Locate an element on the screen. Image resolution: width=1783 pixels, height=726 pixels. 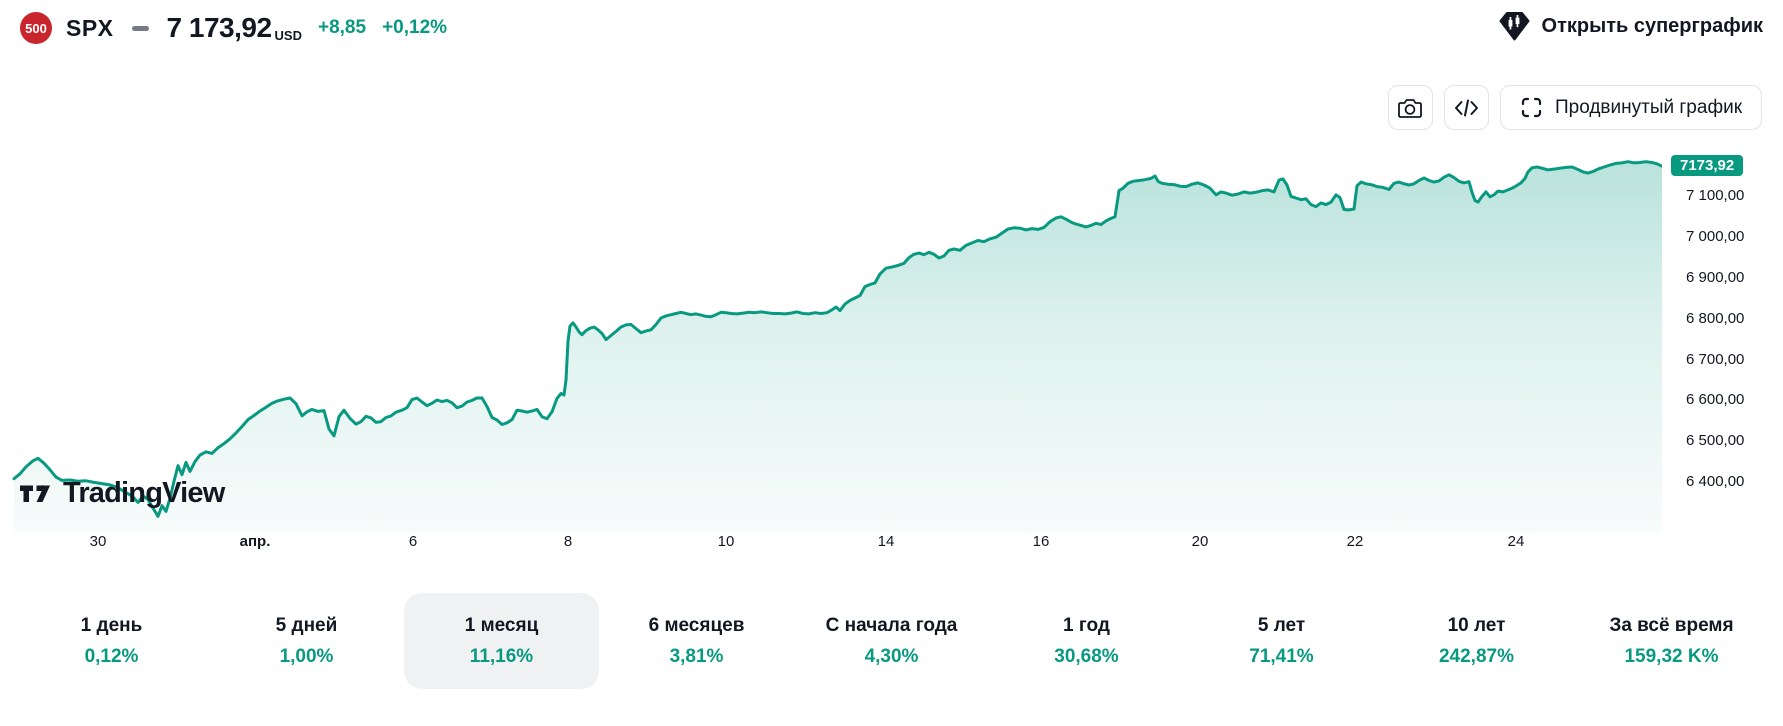
period-button-4: 6 месяцев 3,81% is located at coordinates (696, 641).